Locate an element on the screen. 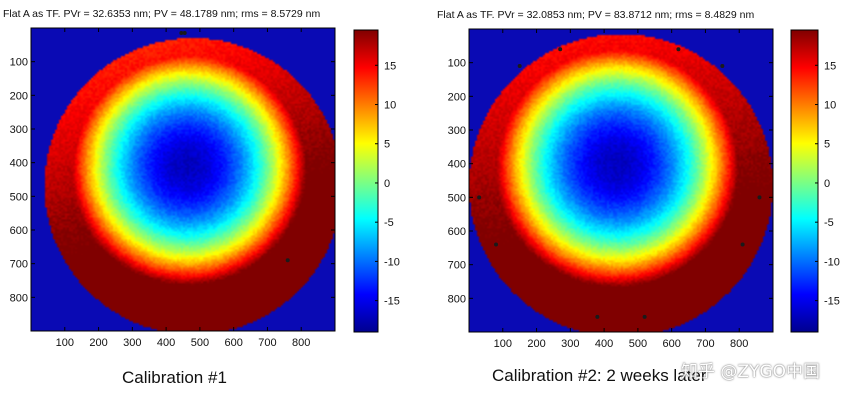 The height and width of the screenshot is (403, 851). surface-defect-right is located at coordinates (287, 260).